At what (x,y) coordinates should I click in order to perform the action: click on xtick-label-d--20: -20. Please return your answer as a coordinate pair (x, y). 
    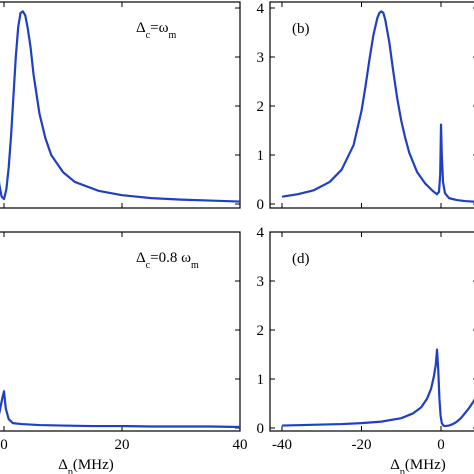
    Looking at the image, I should click on (362, 445).